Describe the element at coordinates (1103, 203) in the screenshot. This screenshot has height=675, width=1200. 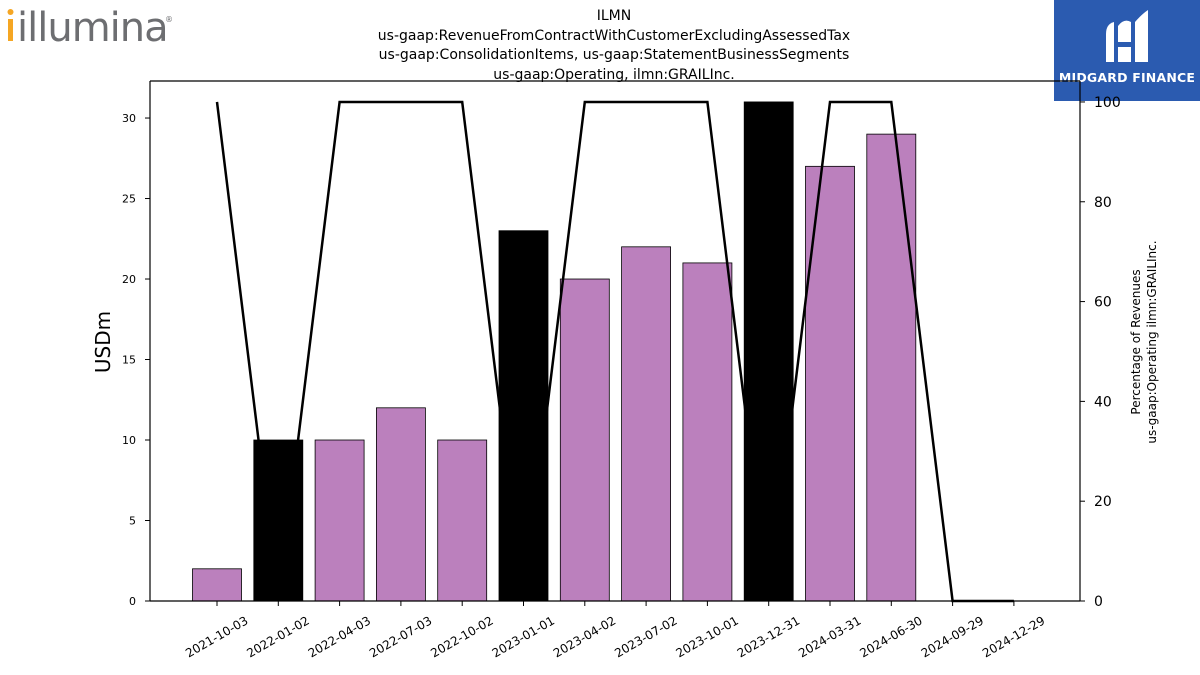
I see `y2-tick-label: 80` at that location.